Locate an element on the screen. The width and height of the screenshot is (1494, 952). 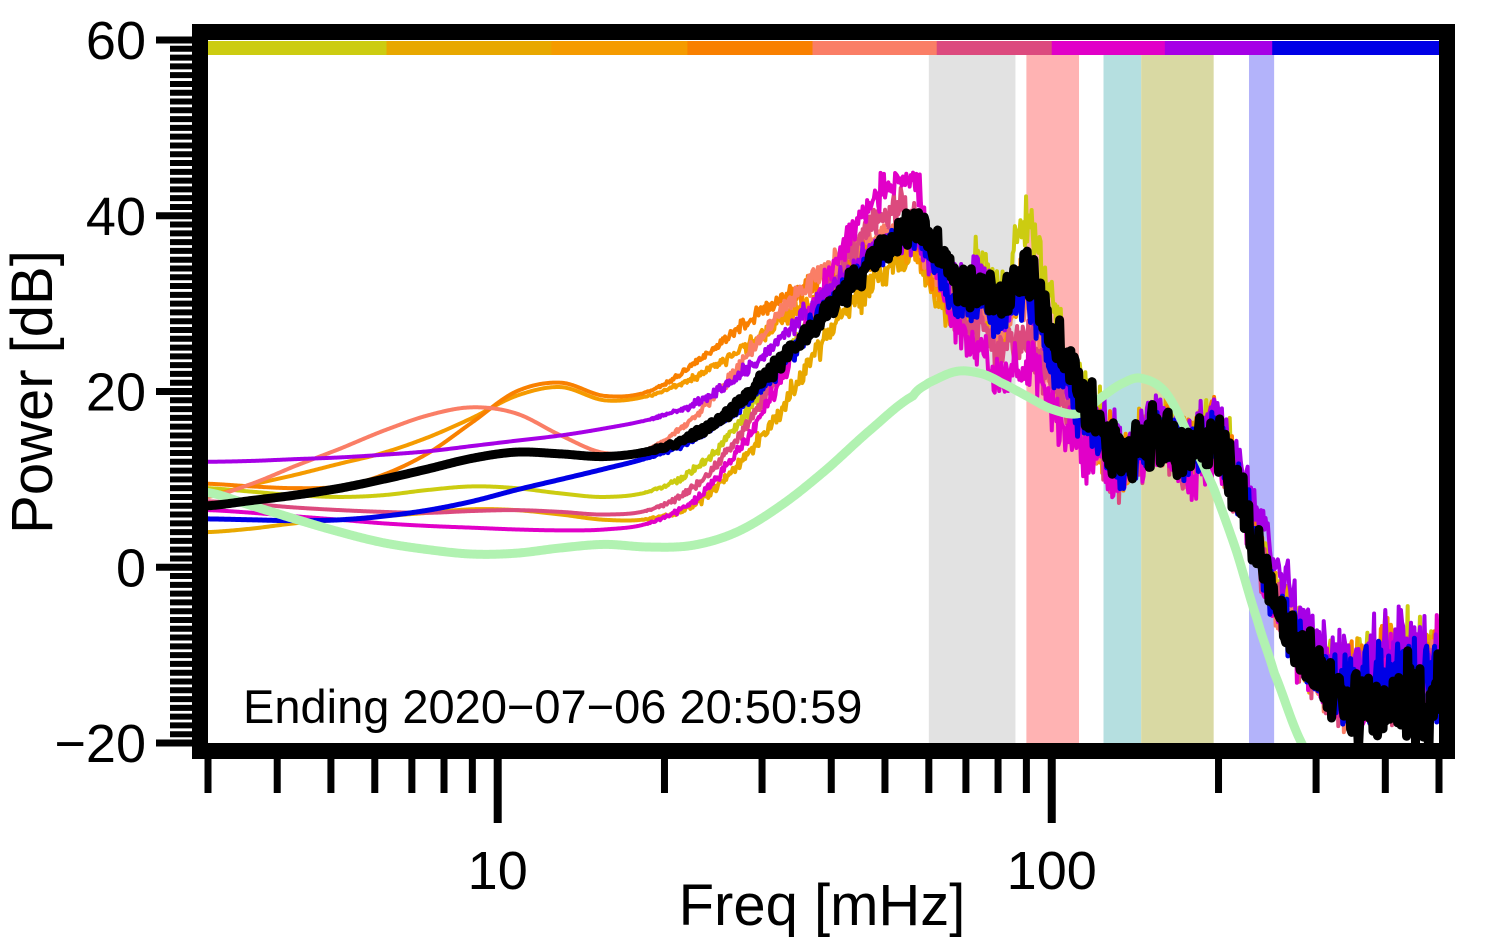
x-axis-label: Freq [mHz] is located at coordinates (822, 905).